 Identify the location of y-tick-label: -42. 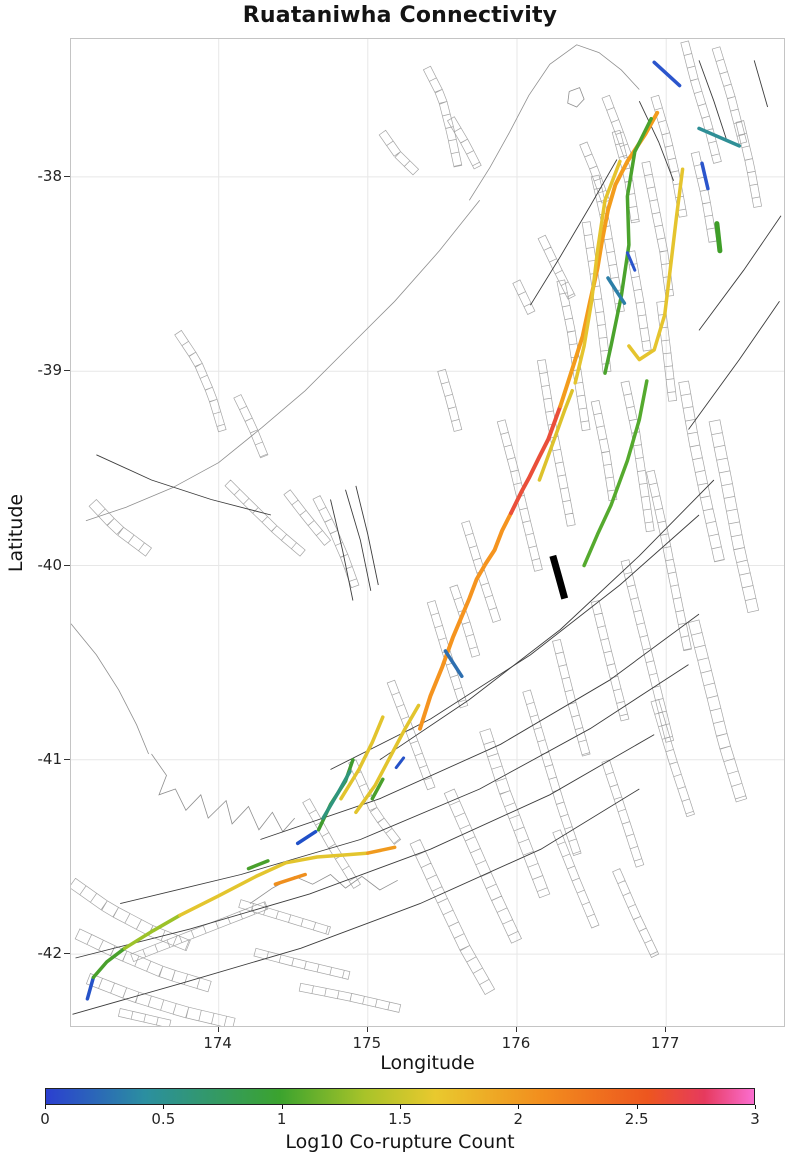
(50, 953).